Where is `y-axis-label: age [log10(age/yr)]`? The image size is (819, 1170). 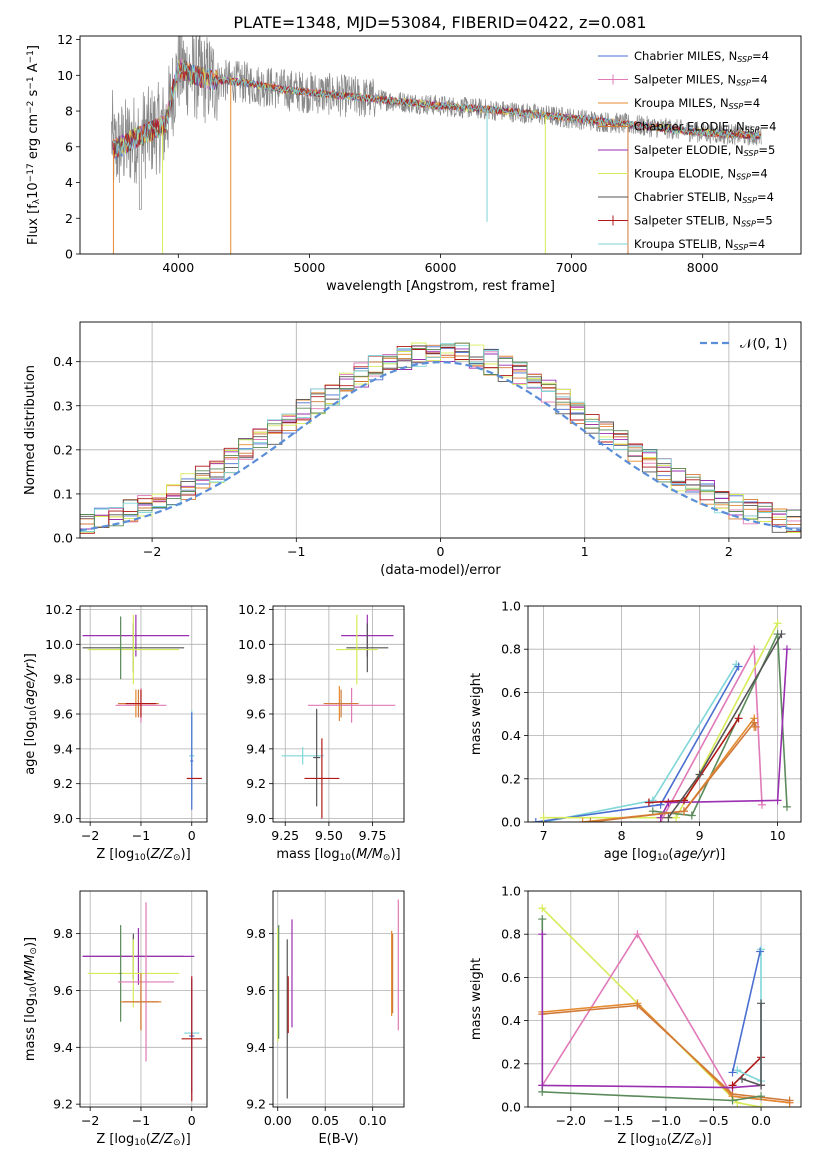
y-axis-label: age [log10(age/yr)] is located at coordinates (31, 714).